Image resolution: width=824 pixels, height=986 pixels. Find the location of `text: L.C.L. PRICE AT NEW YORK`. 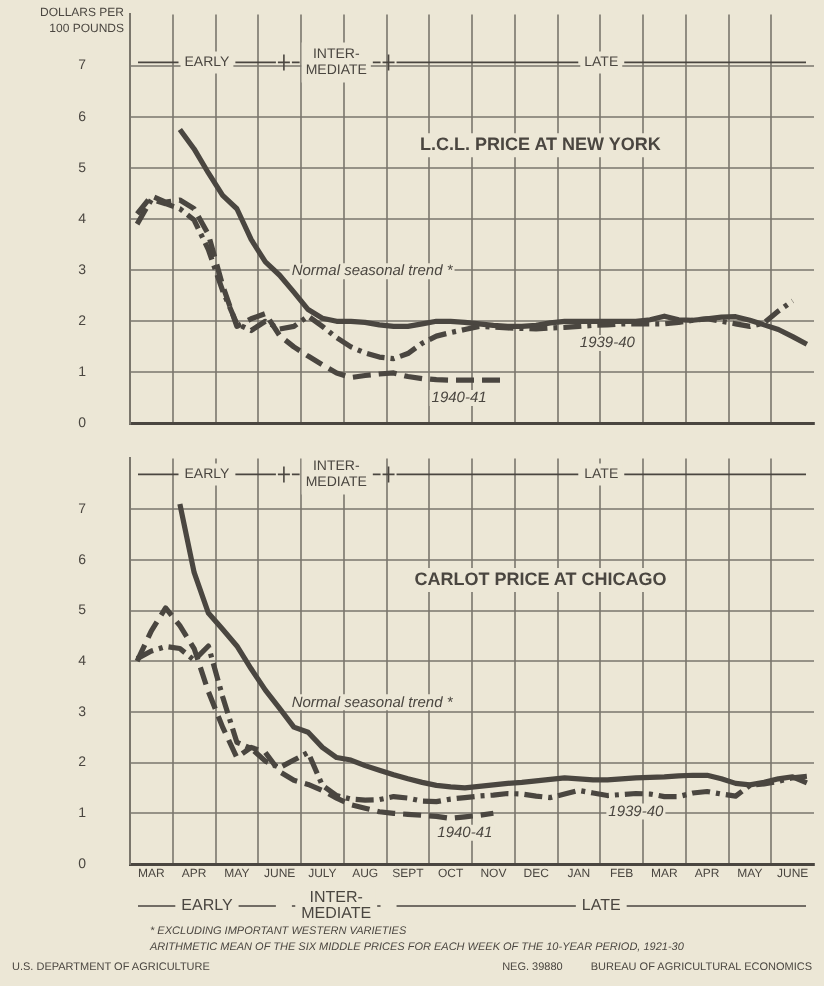

text: L.C.L. PRICE AT NEW YORK is located at coordinates (541, 144).